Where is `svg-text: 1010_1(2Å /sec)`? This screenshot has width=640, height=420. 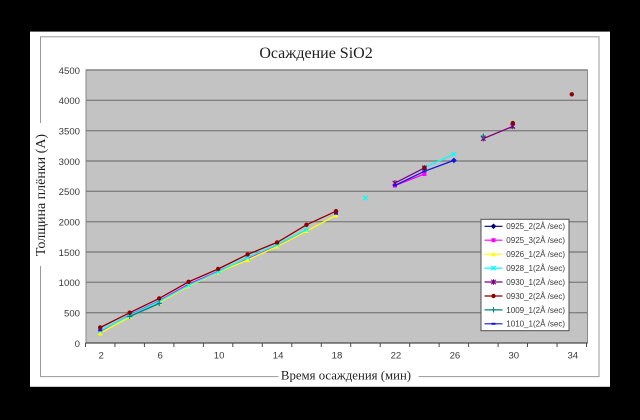
svg-text: 1010_1(2Å /sec) is located at coordinates (535, 324).